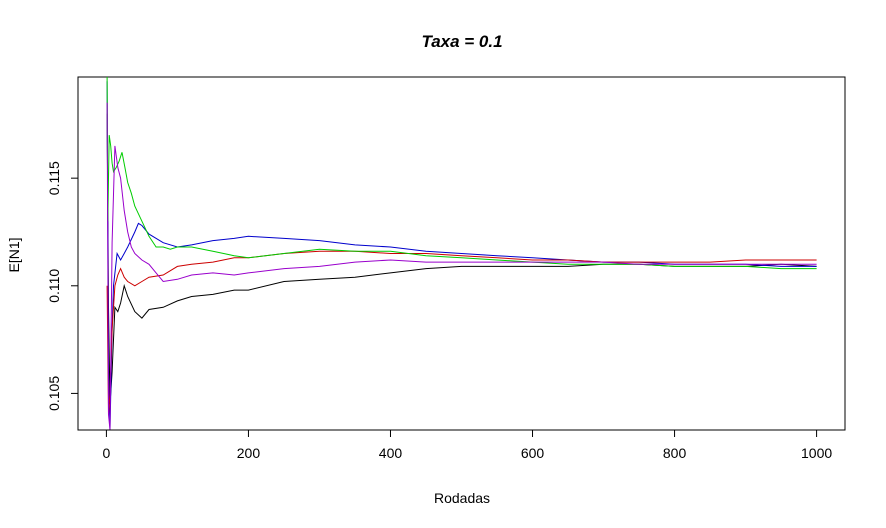 The image size is (886, 528). I want to click on y-axis-label: E[N1], so click(14, 254).